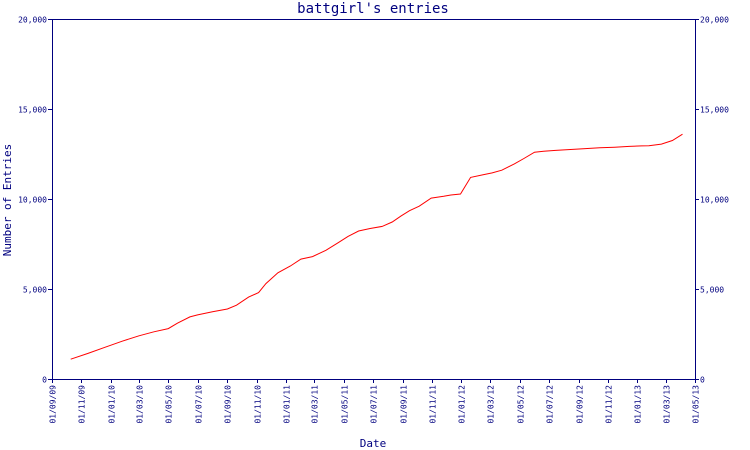 This screenshot has height=450, width=750. What do you see at coordinates (667, 404) in the screenshot?
I see `x-tick-label: 01/03/13` at bounding box center [667, 404].